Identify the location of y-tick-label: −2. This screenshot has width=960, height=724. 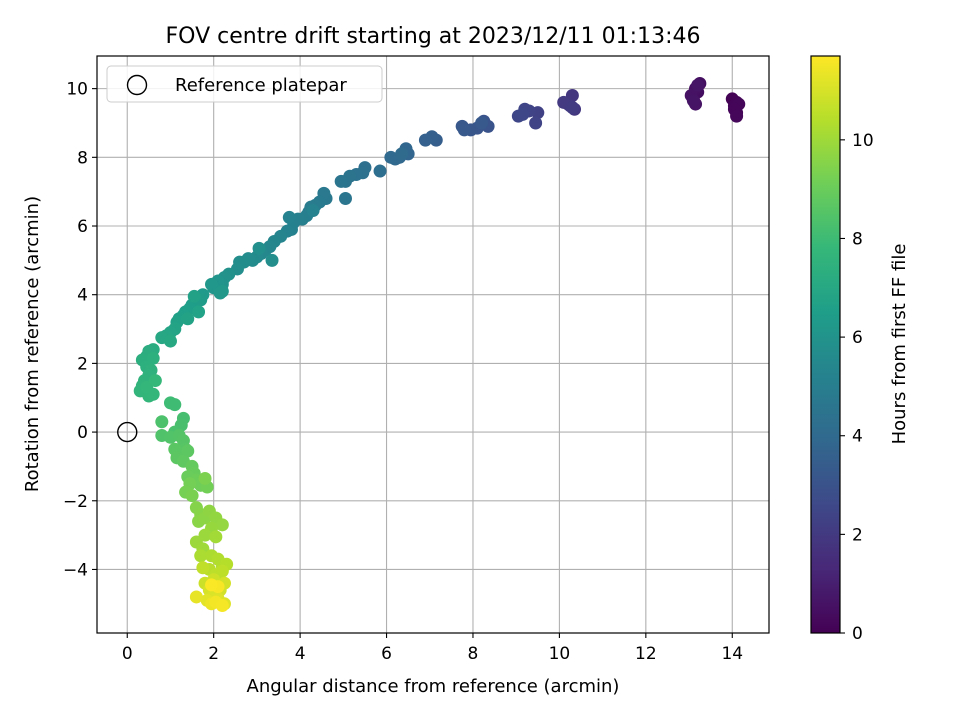
(75, 502).